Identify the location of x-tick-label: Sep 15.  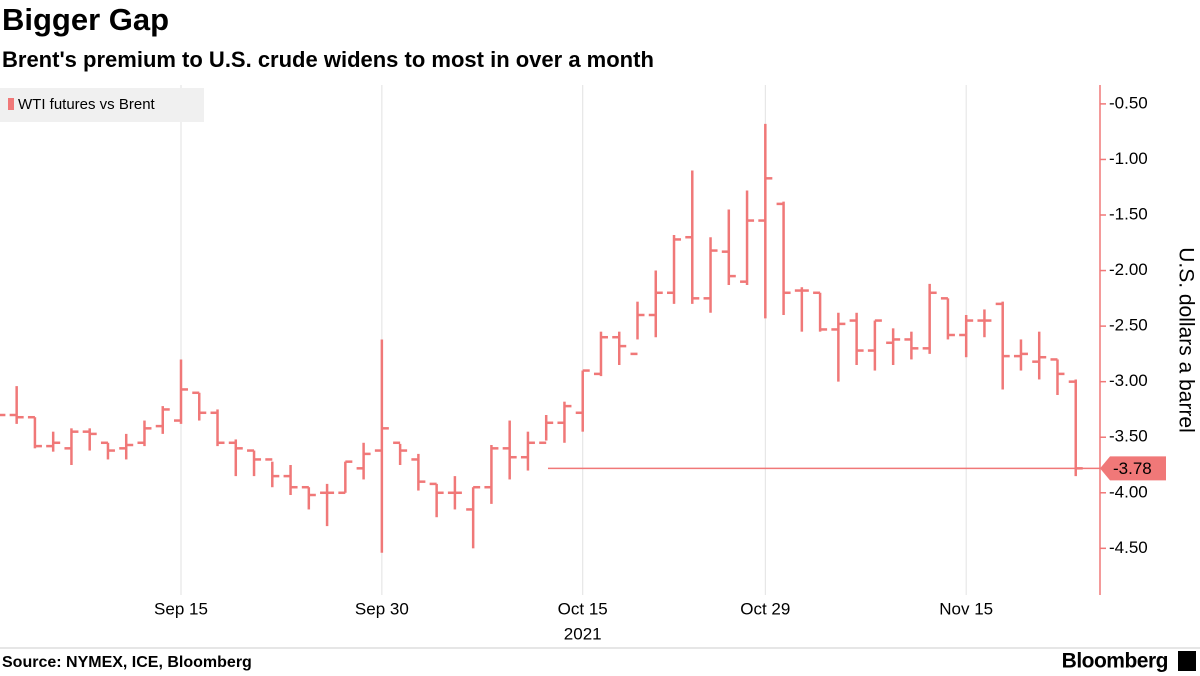
(181, 608).